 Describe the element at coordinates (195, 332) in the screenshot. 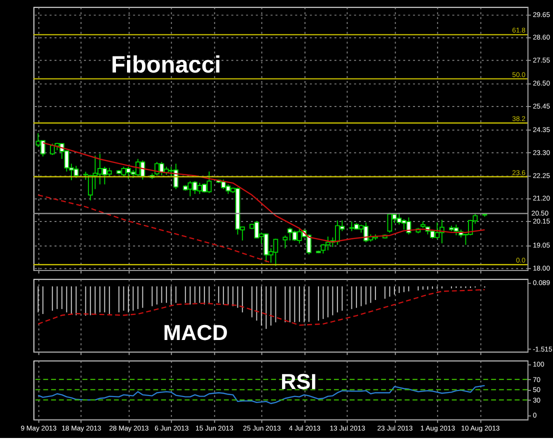

I see `annotation: MACD` at that location.